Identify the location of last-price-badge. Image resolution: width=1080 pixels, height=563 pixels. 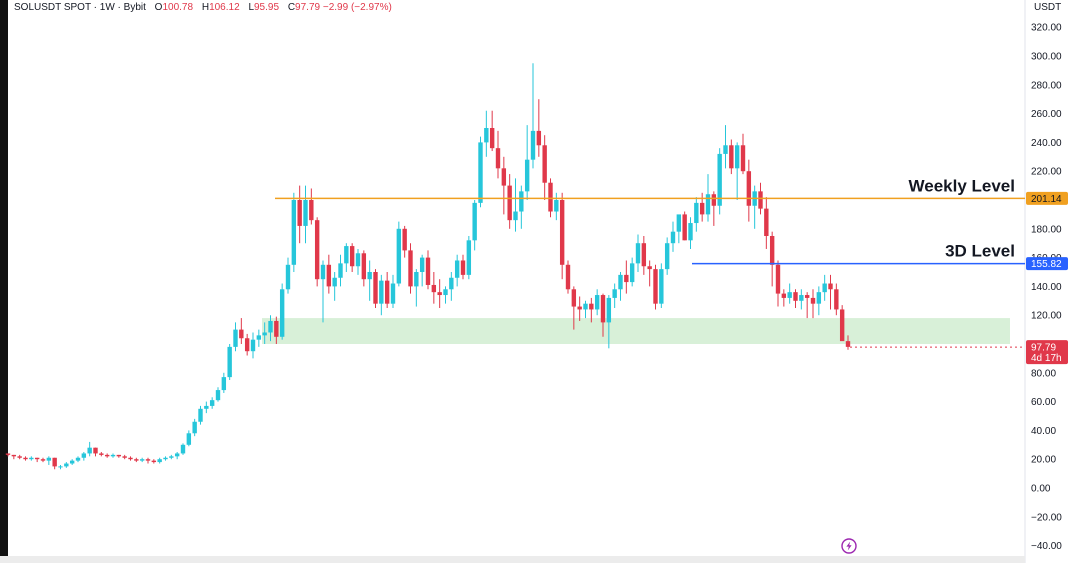
(1047, 352).